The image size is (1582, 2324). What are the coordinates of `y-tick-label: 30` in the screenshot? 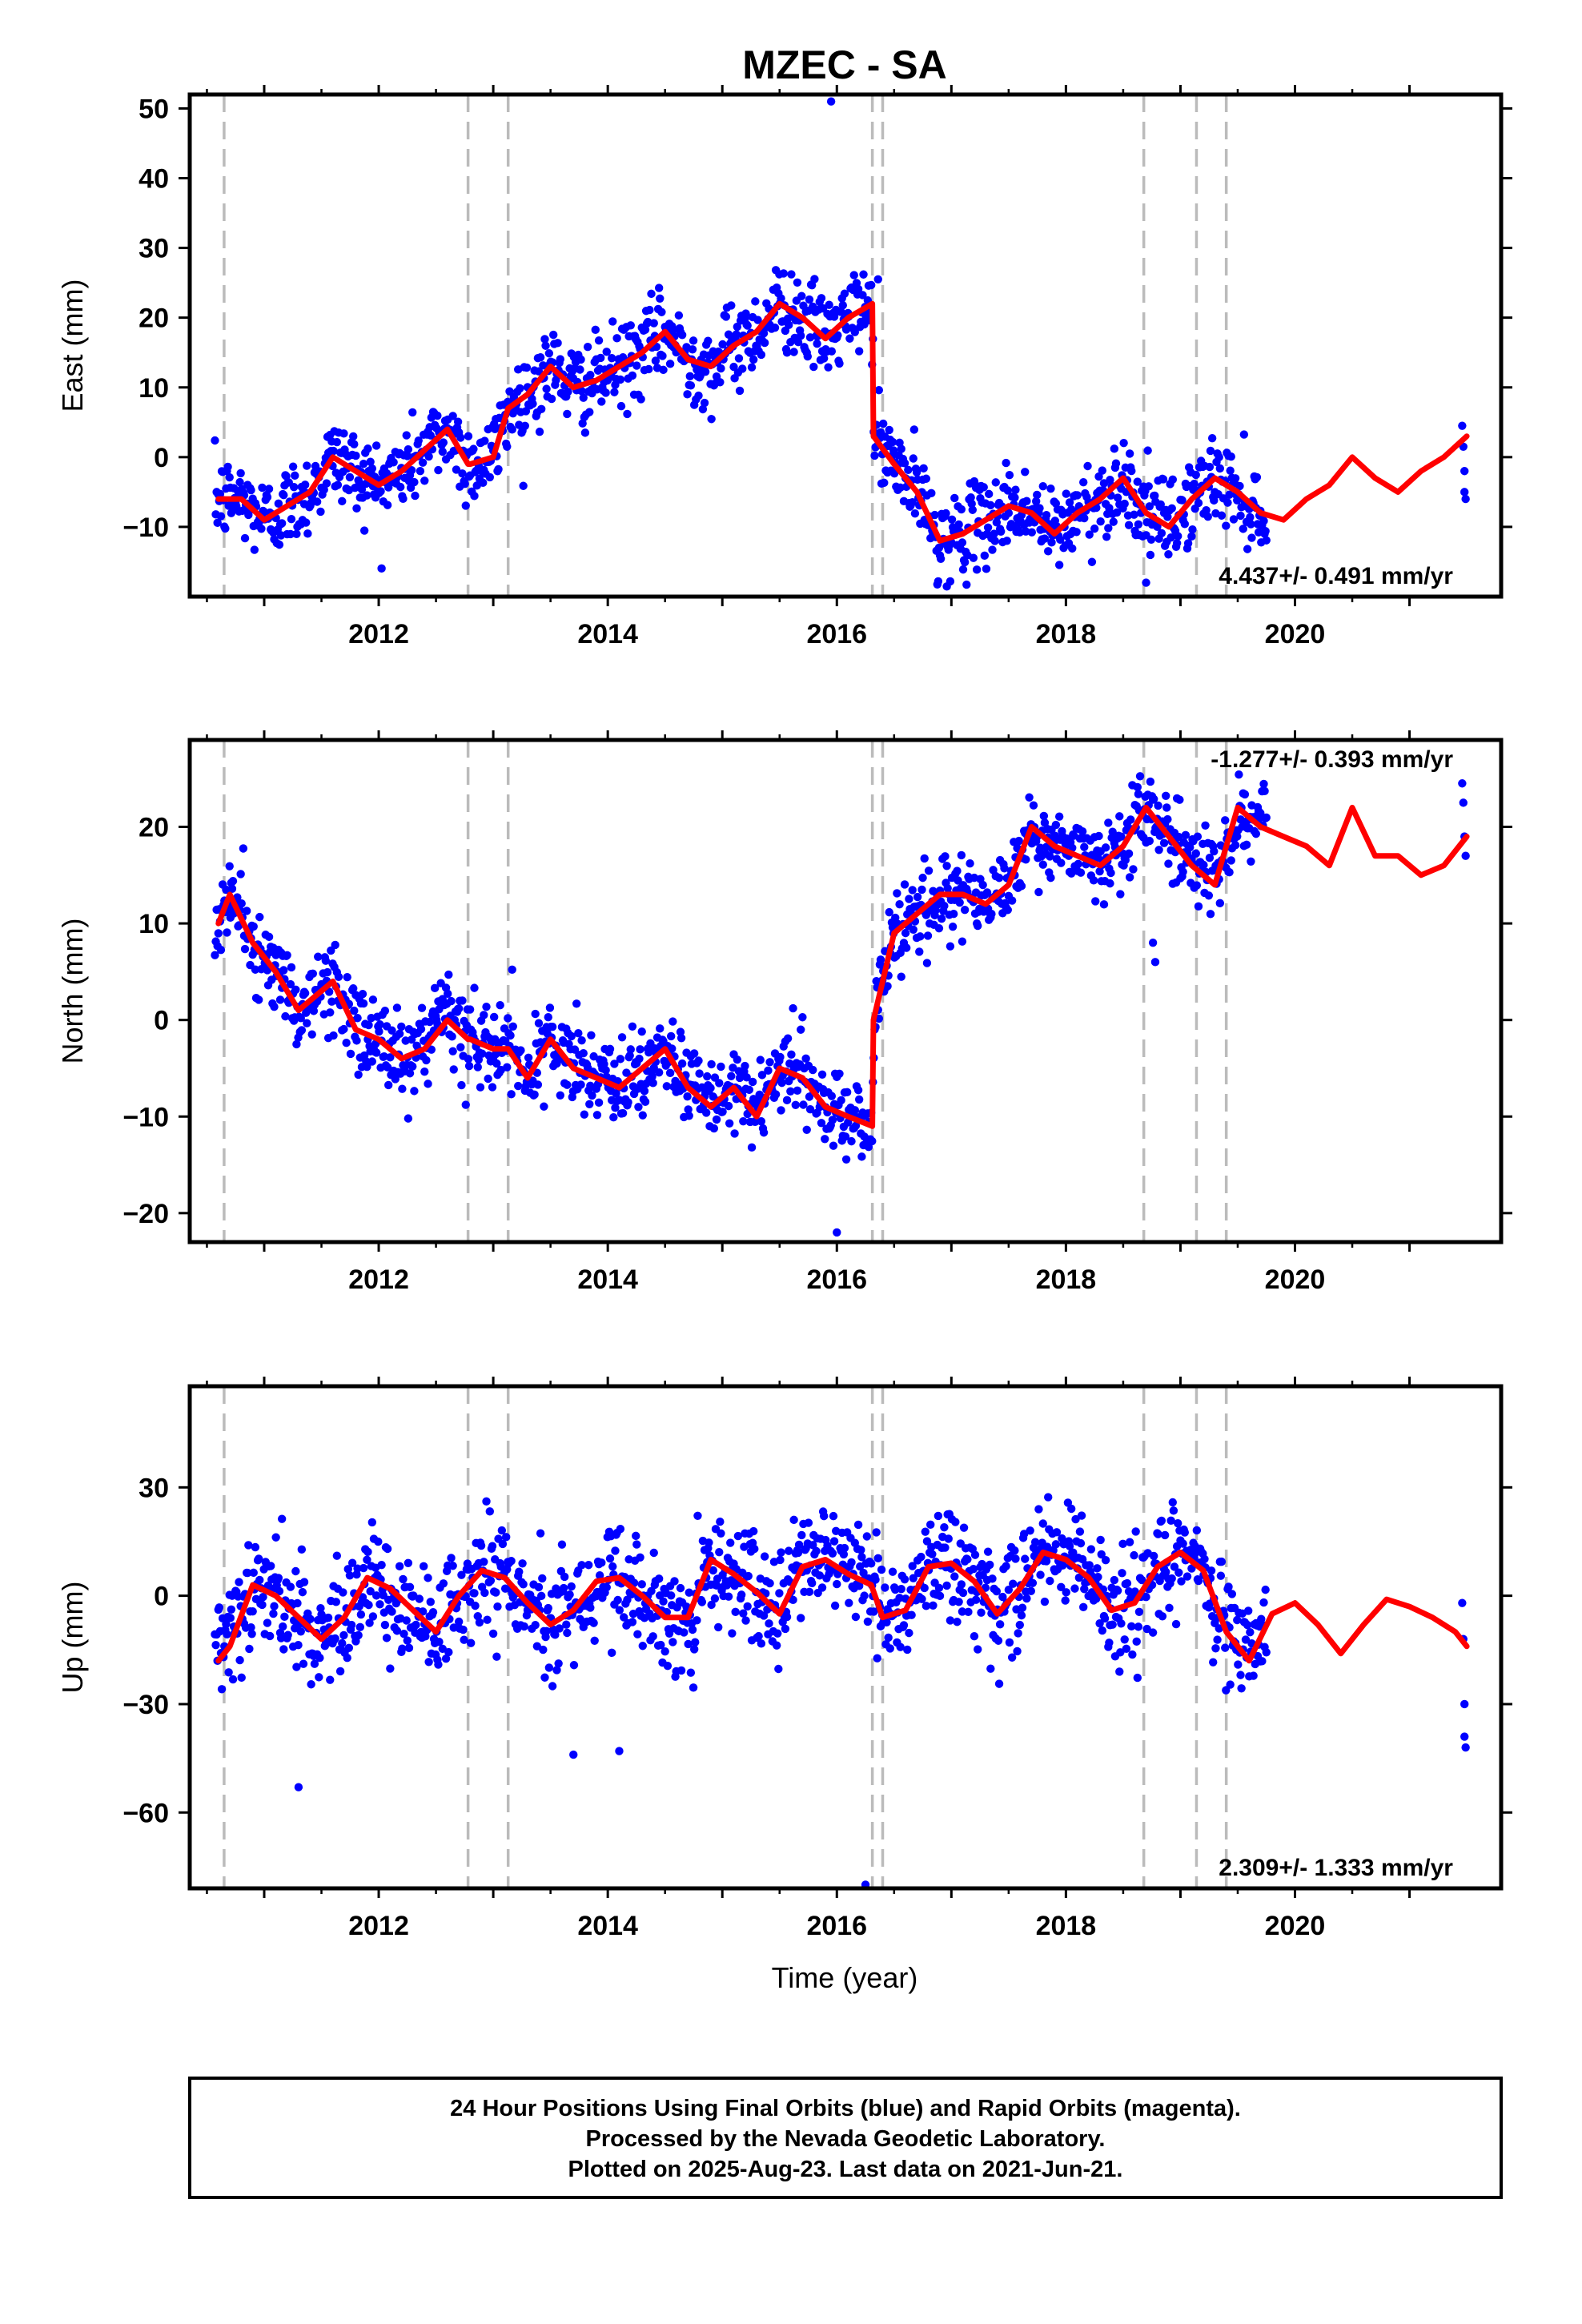 It's located at (154, 1488).